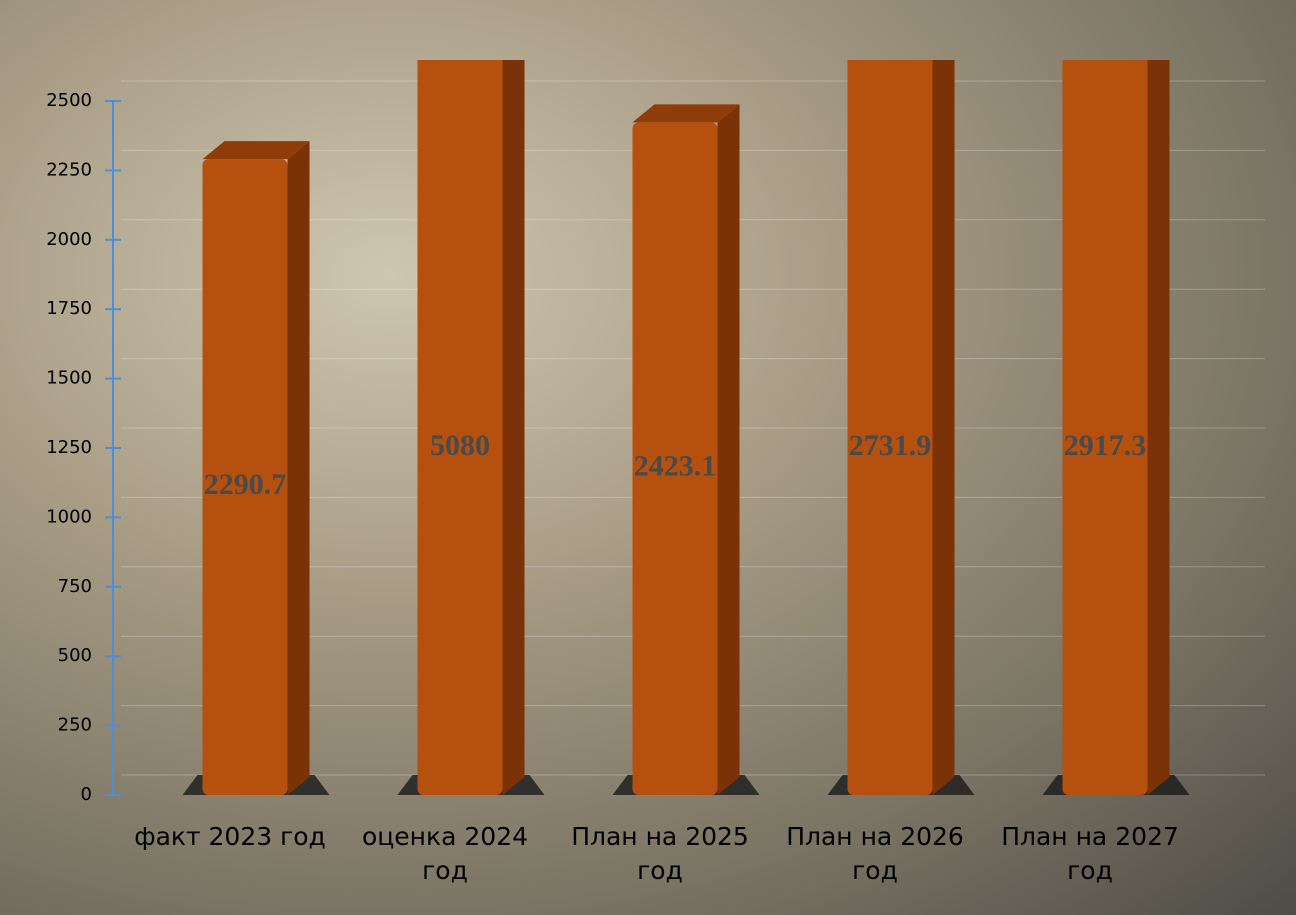 This screenshot has height=915, width=1296. What do you see at coordinates (230, 836) in the screenshot?
I see `x-tick-label: факт 2023 год` at bounding box center [230, 836].